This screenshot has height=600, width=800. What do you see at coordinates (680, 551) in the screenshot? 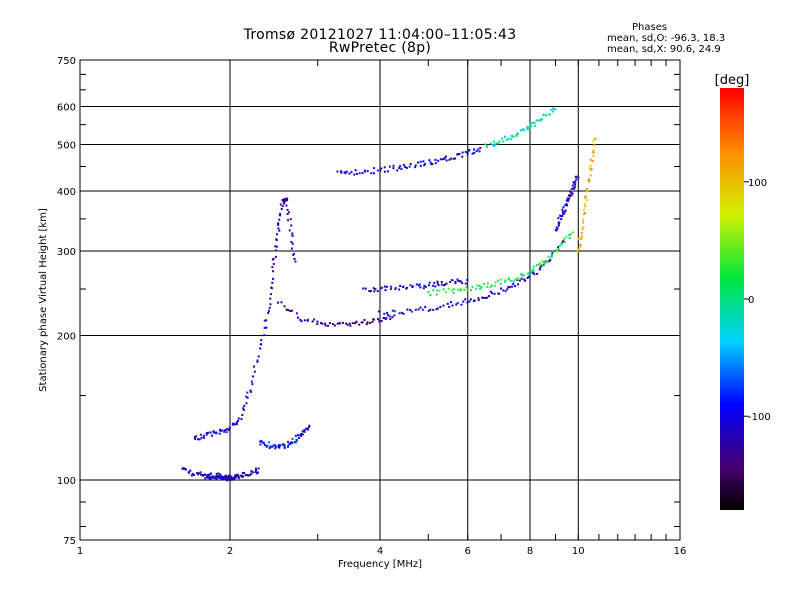
I see `x-tick-label: 16` at bounding box center [680, 551].